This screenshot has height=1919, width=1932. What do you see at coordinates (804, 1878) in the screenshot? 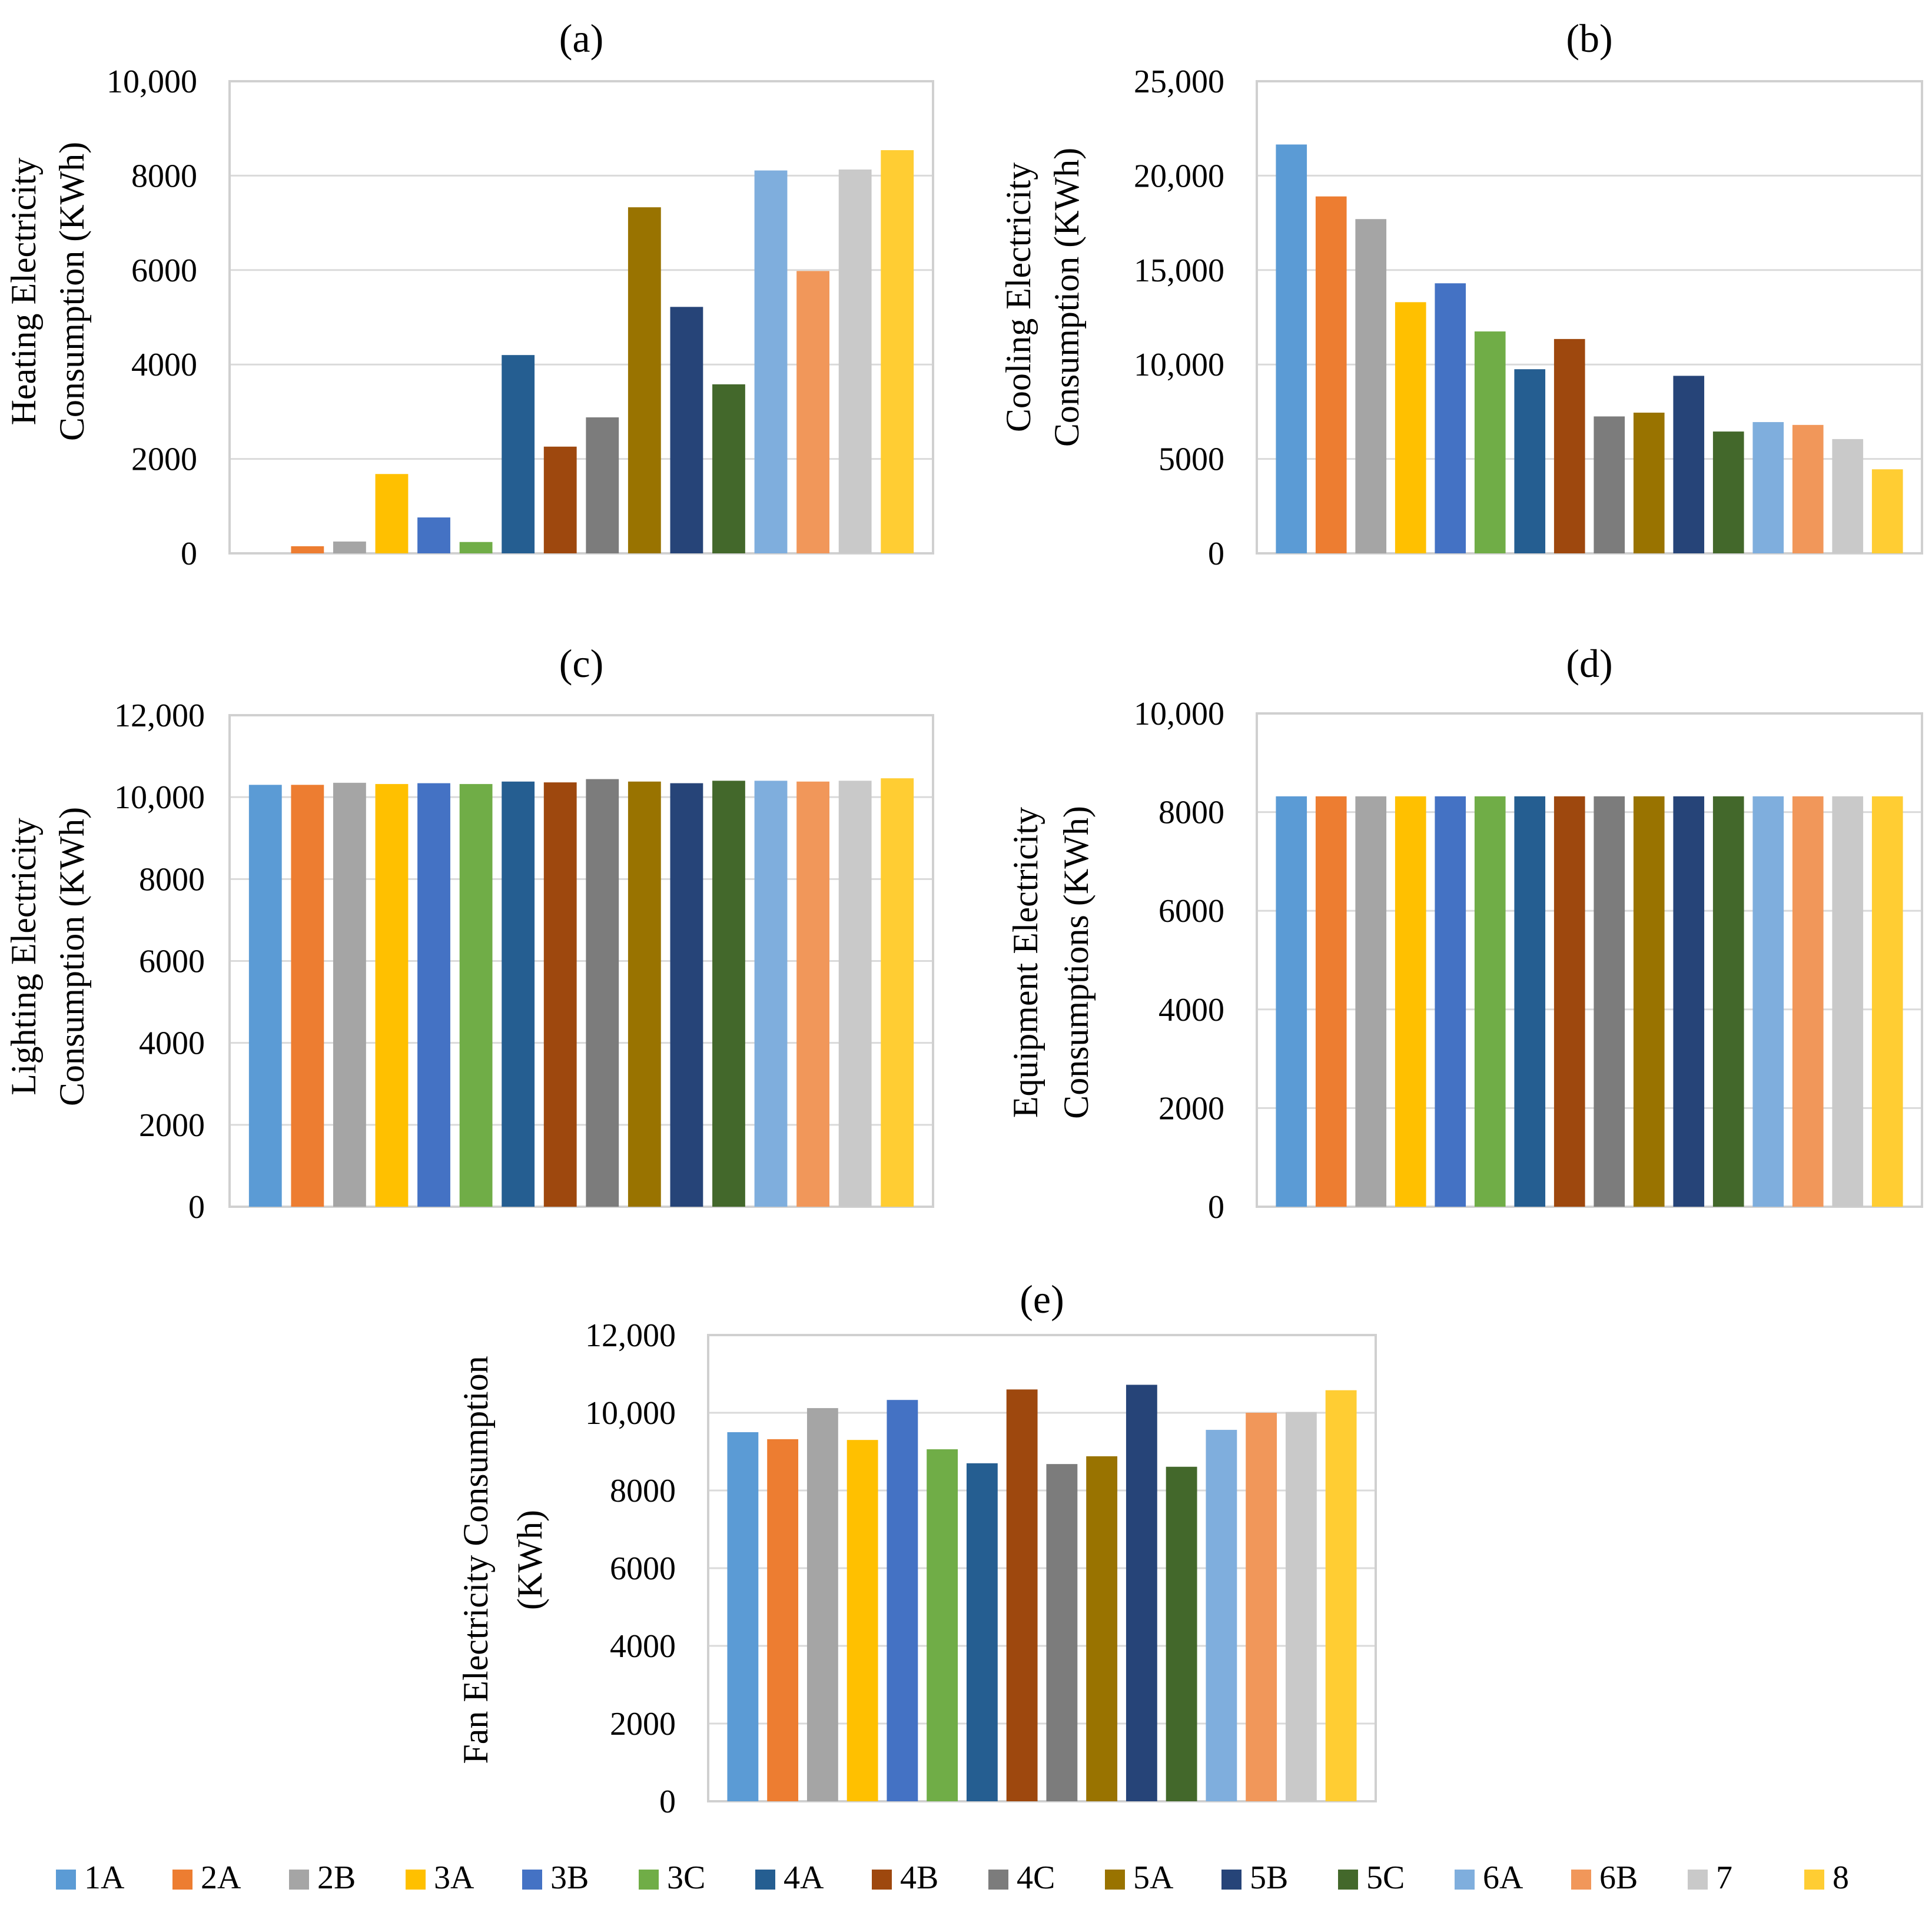
I see `legend-label: 4A` at bounding box center [804, 1878].